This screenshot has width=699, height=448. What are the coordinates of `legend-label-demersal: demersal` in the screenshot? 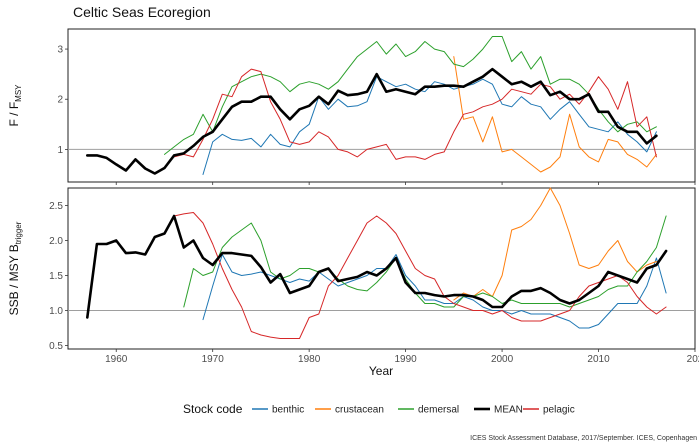 It's located at (438, 410).